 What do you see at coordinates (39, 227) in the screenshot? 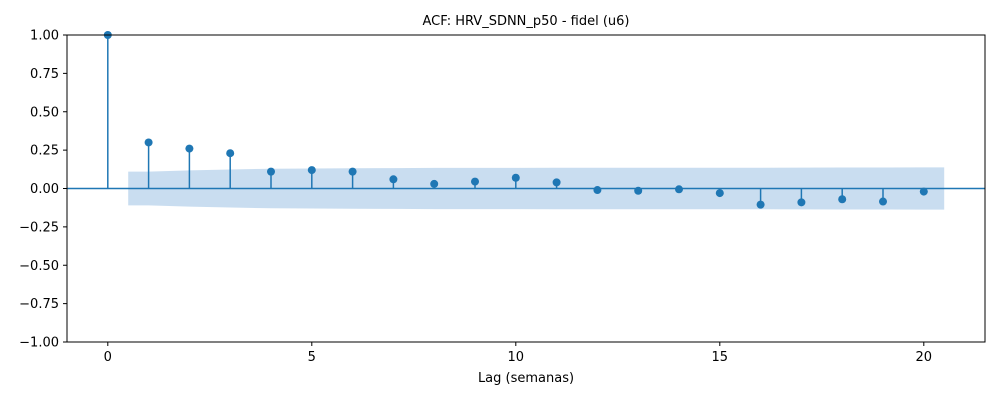
I see `y-tick-label-3: −0.25` at bounding box center [39, 227].